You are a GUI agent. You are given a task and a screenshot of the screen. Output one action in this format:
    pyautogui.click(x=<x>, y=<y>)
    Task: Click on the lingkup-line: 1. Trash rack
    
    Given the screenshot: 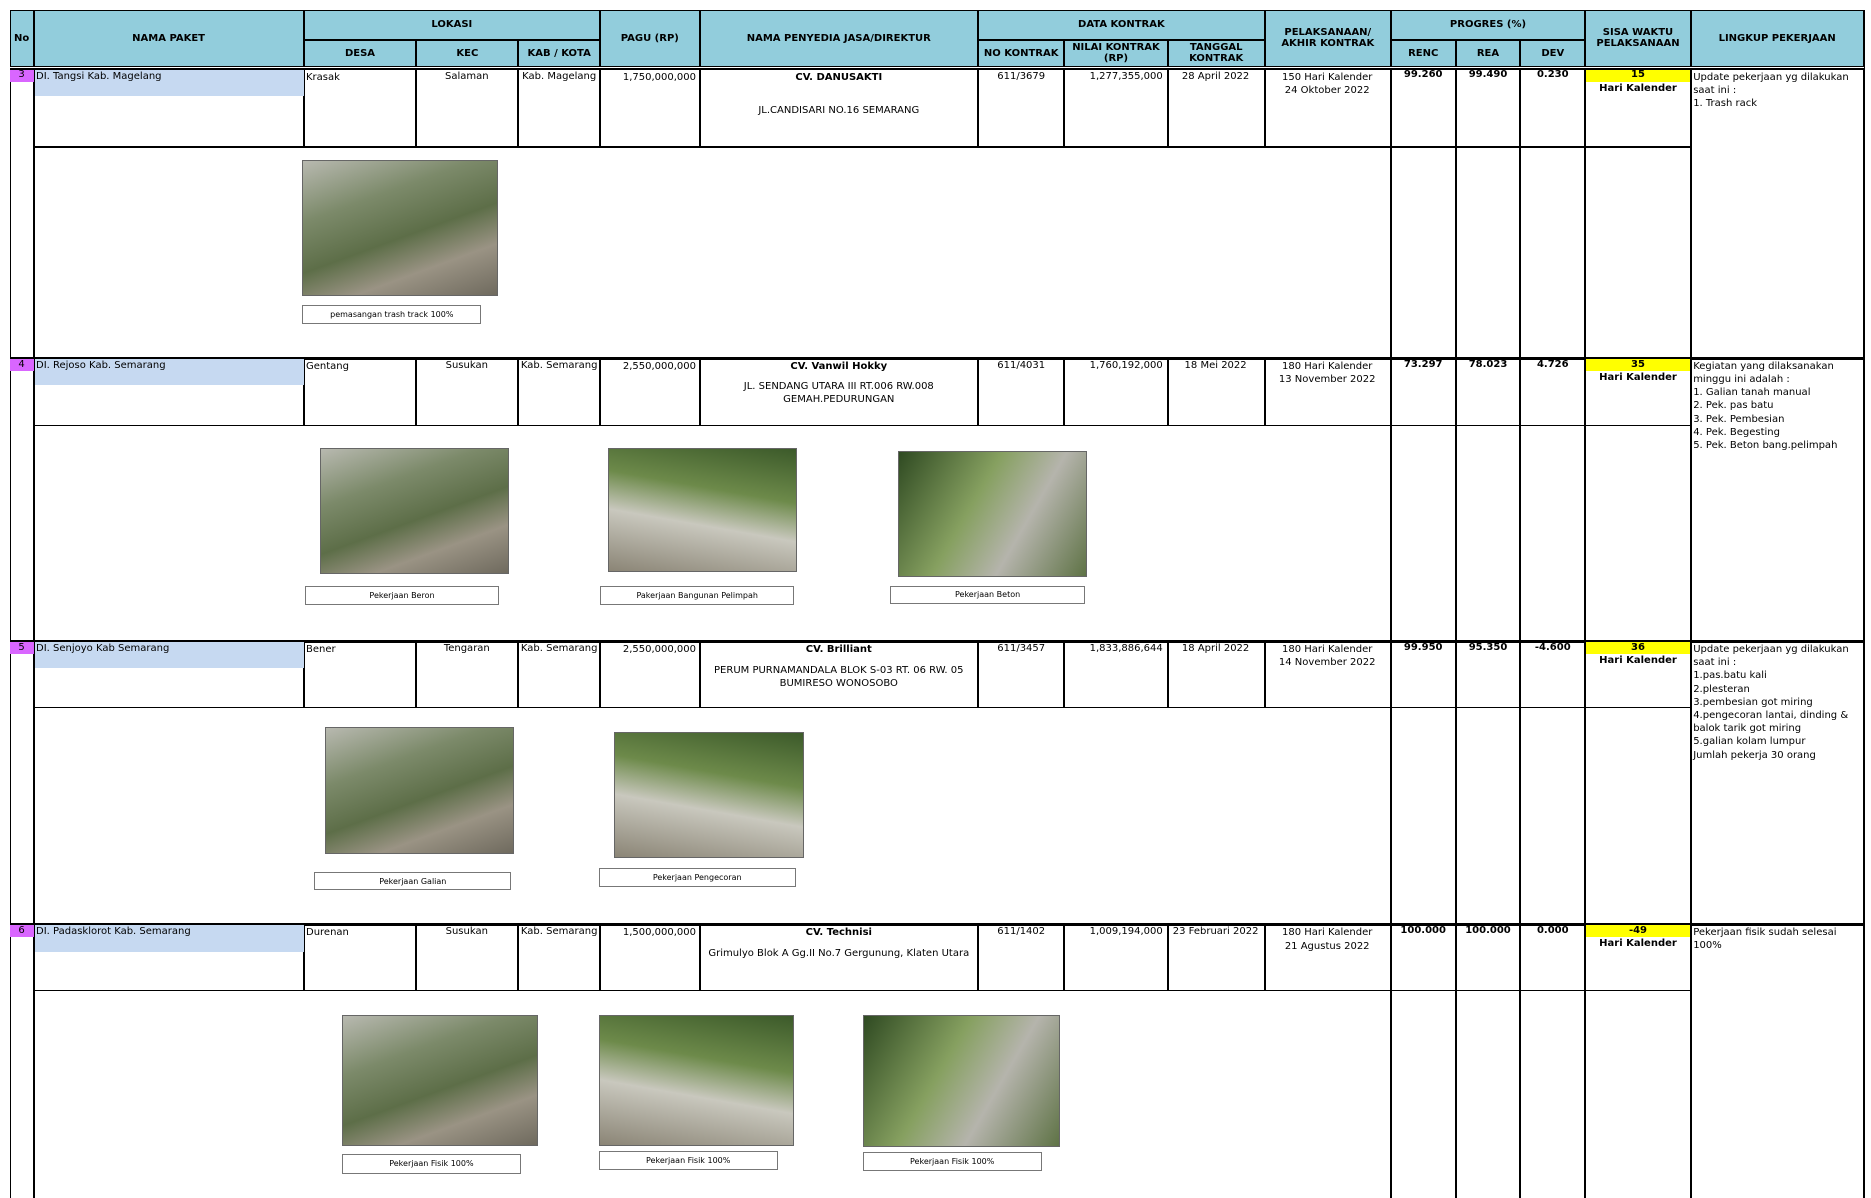 What is the action you would take?
    pyautogui.click(x=1725, y=104)
    